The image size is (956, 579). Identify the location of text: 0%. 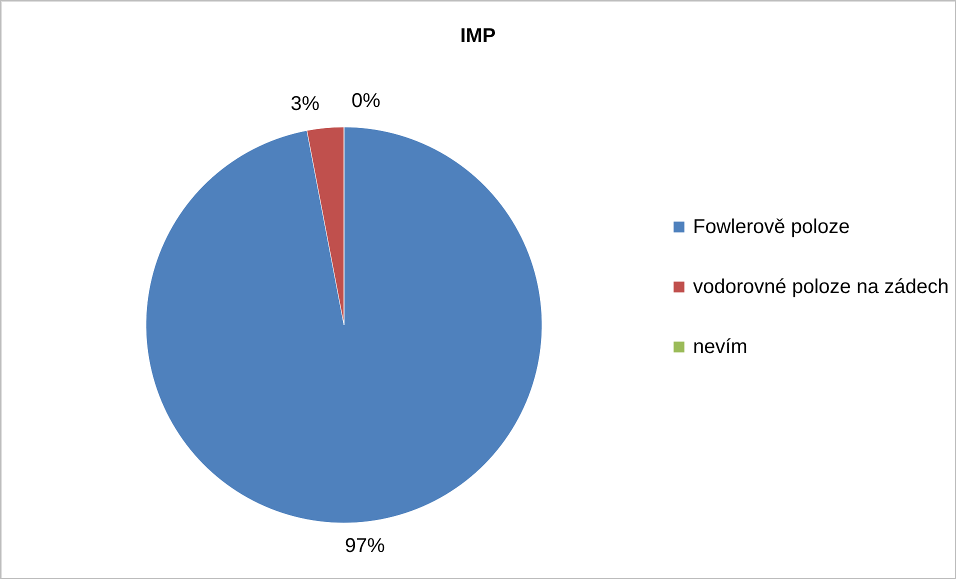
(366, 101).